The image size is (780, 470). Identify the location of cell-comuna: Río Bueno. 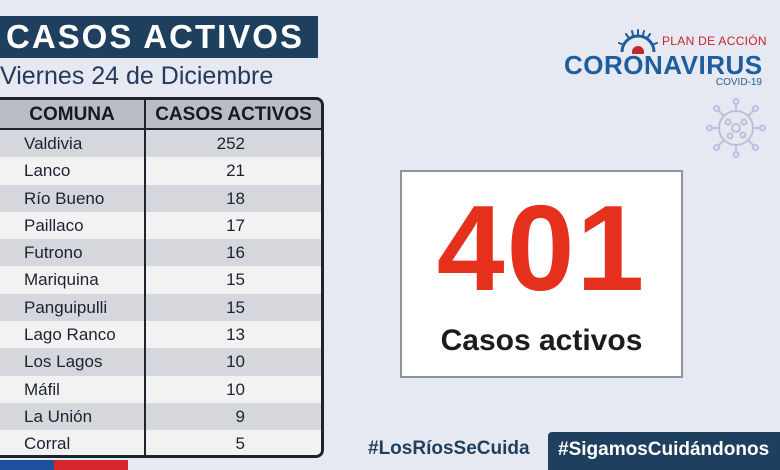
(73, 198).